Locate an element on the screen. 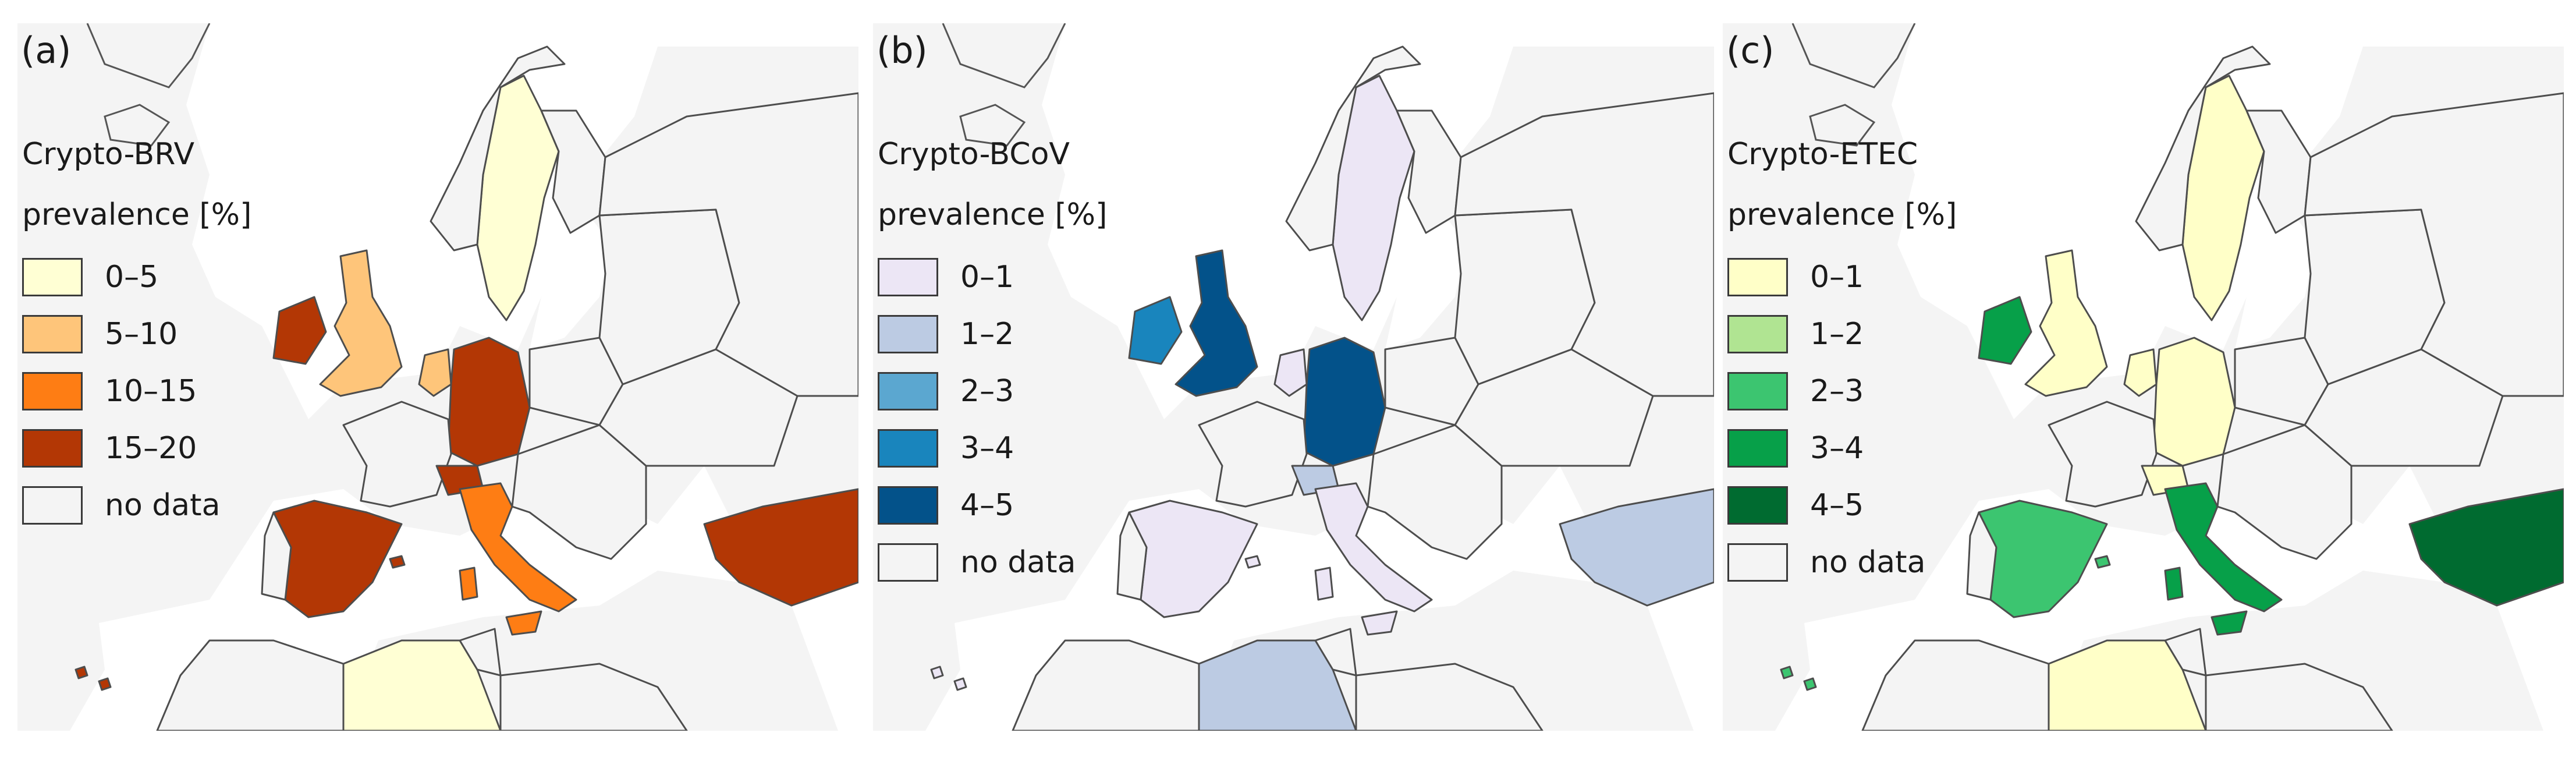  country-morocco is located at coordinates (251, 685).